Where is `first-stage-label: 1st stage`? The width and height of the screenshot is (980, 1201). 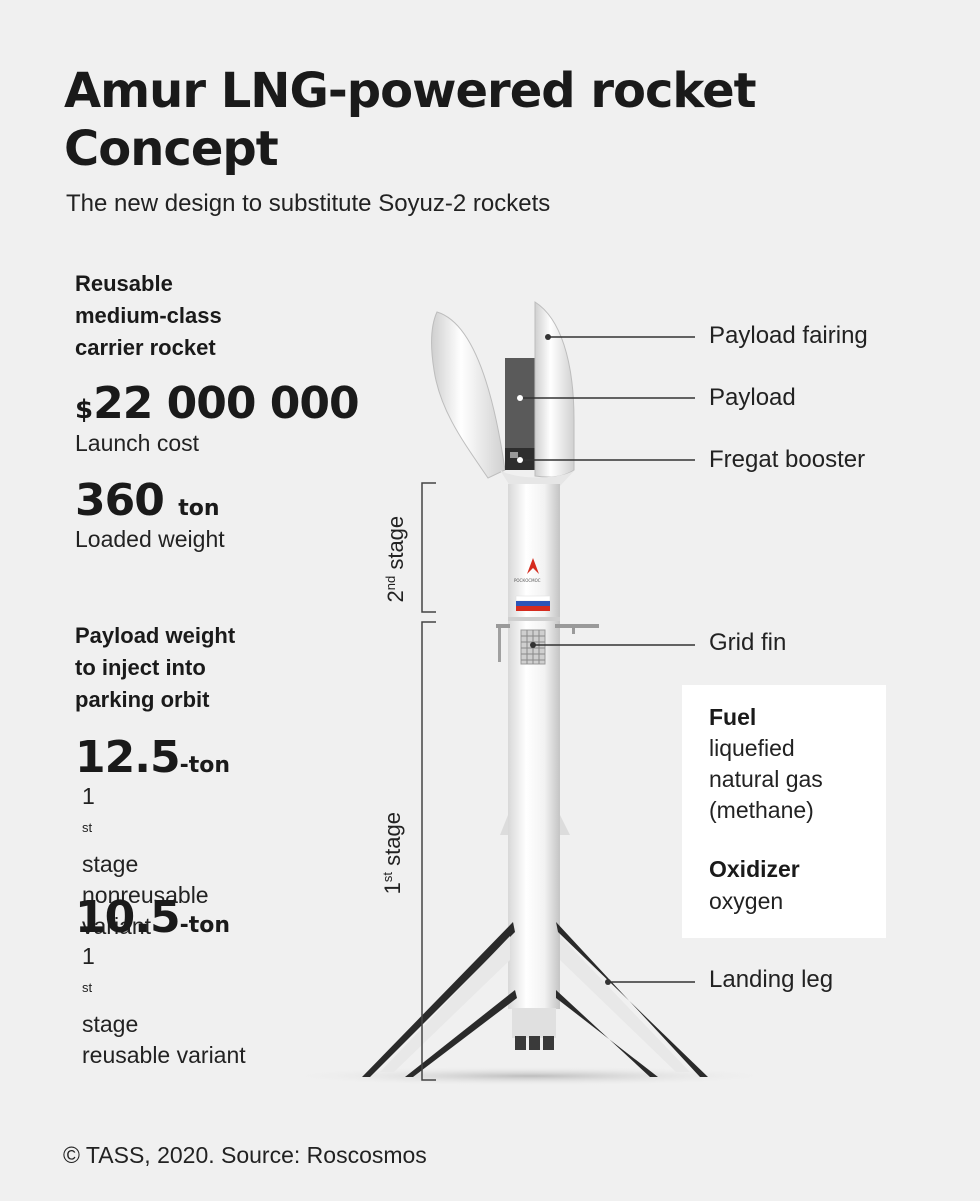
first-stage-label: 1st stage is located at coordinates (393, 853).